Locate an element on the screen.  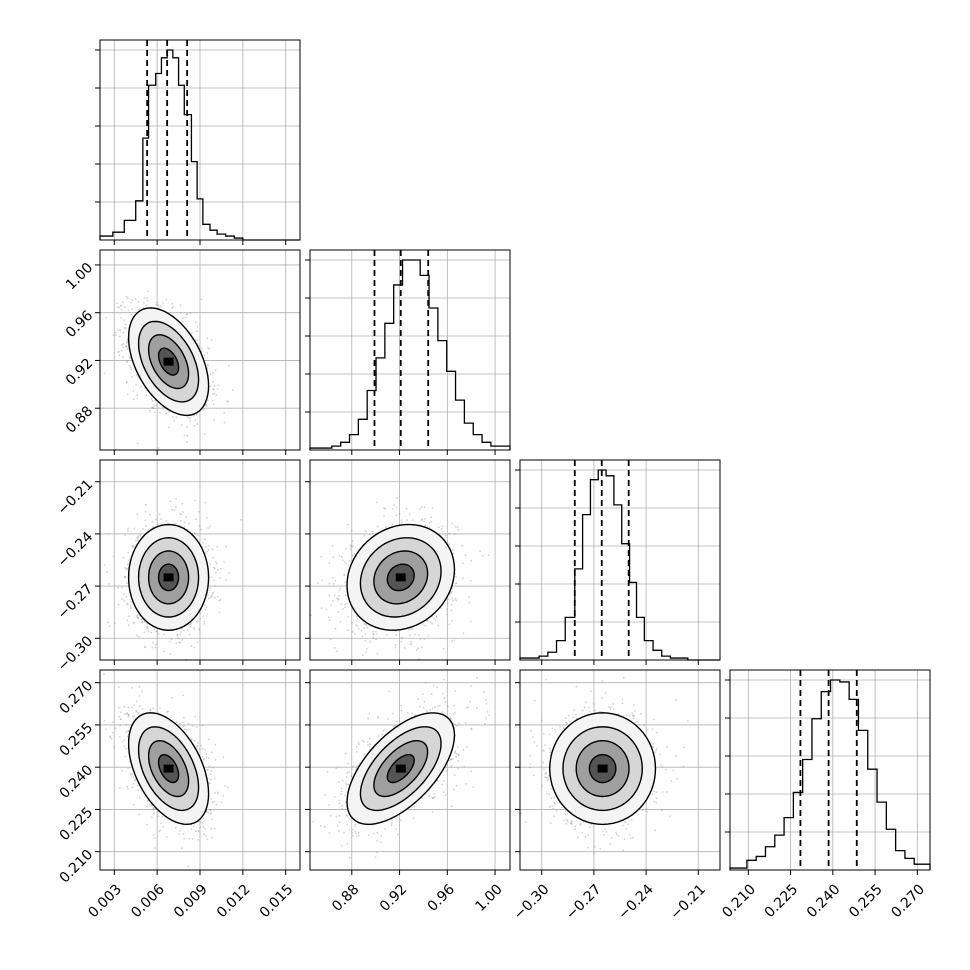
y-tick-label: 0.240 is located at coordinates (77, 782).